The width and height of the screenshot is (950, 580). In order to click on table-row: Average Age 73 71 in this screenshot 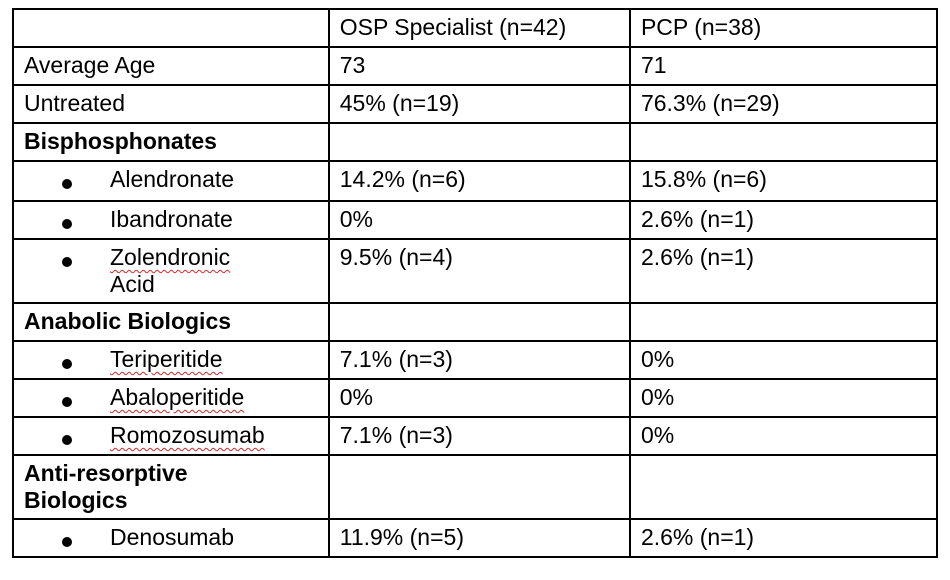, I will do `click(475, 66)`.